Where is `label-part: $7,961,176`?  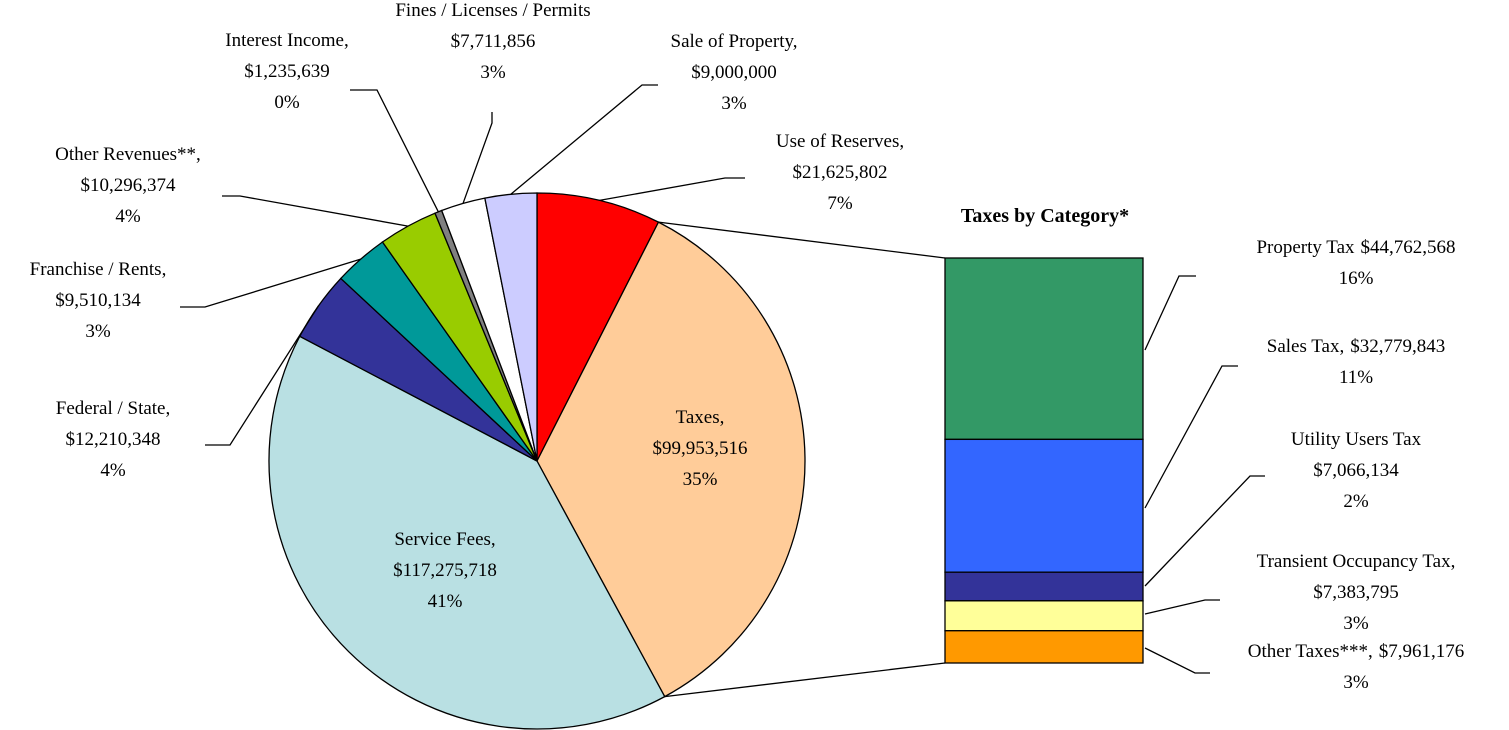
label-part: $7,961,176 is located at coordinates (1422, 651).